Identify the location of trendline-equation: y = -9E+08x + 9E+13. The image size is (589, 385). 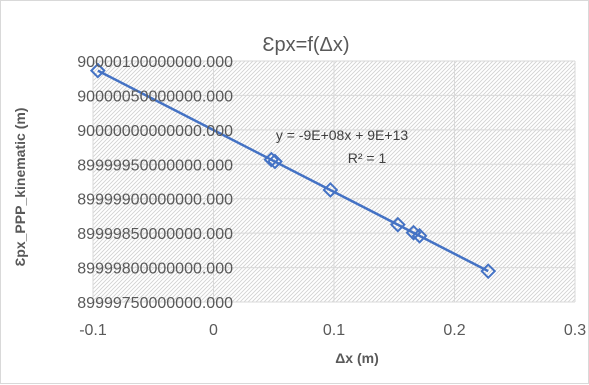
(342, 135).